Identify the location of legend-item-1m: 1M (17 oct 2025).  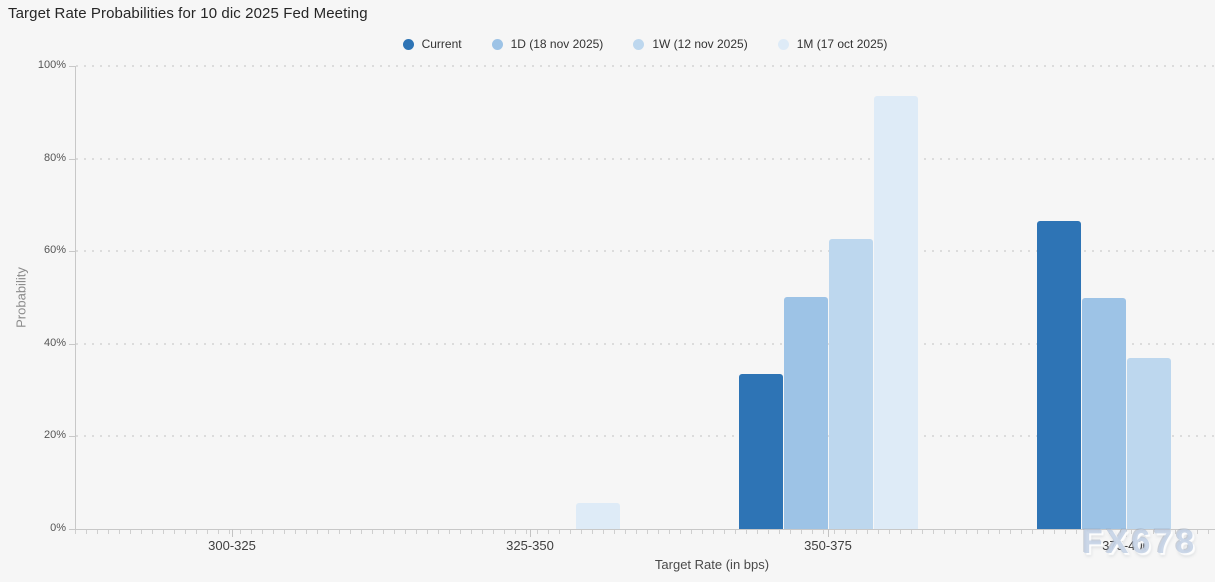
(832, 44).